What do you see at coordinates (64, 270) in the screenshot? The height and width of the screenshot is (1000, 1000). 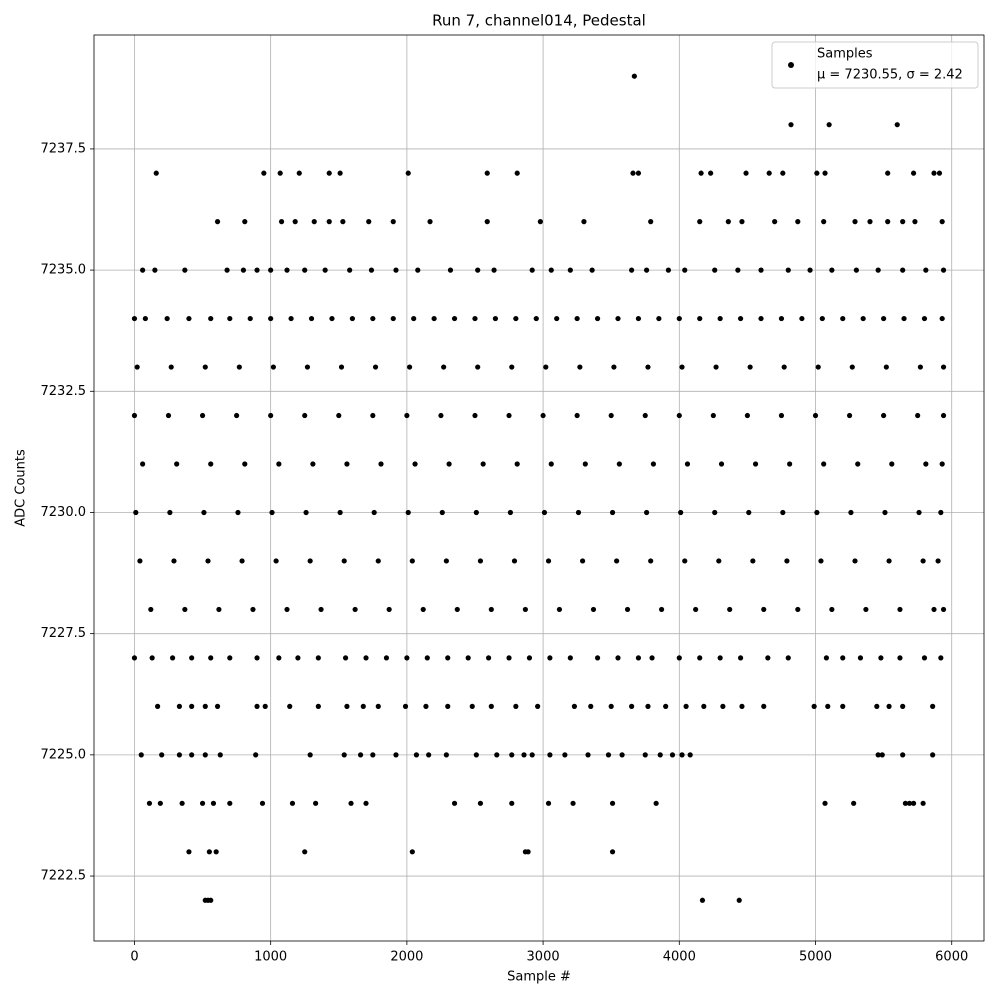 I see `y-tick-label: 7235.0` at bounding box center [64, 270].